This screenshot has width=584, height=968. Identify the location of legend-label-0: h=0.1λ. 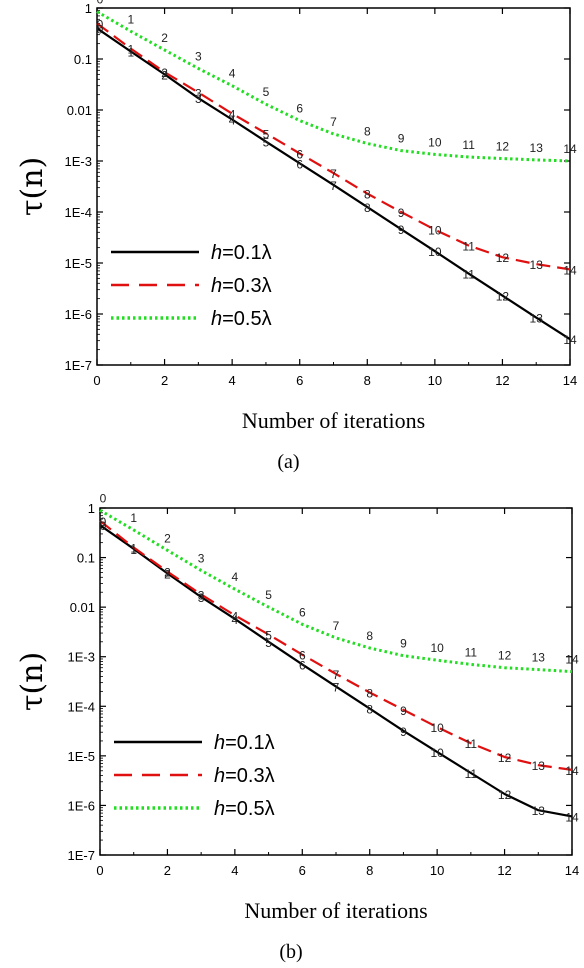
(241, 253).